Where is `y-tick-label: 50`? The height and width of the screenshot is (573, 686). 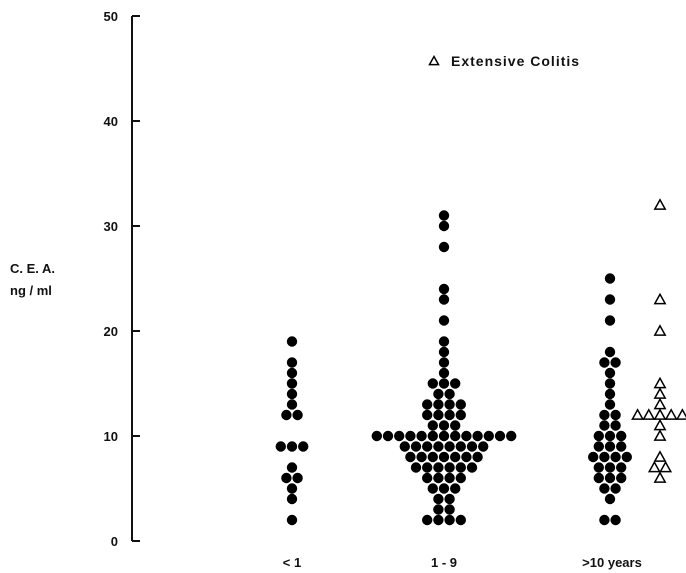
y-tick-label: 50 is located at coordinates (111, 16).